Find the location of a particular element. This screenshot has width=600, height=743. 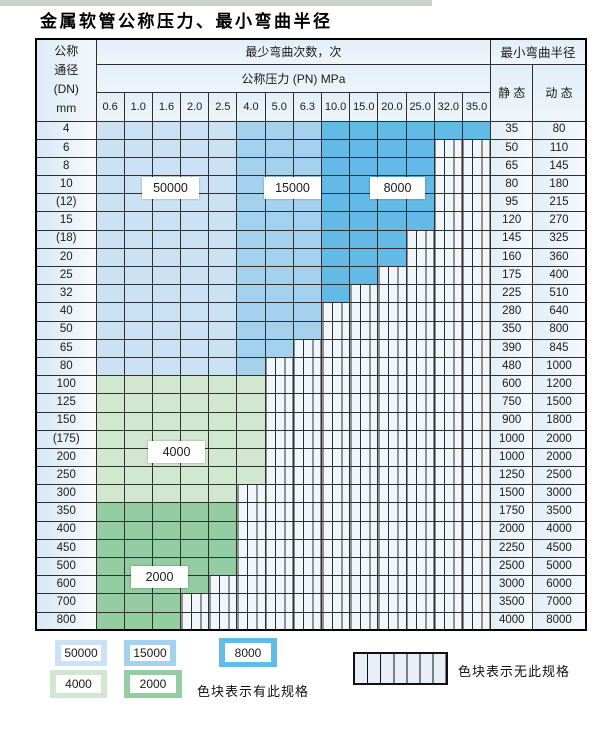

corner-line: 通径 is located at coordinates (66, 70).